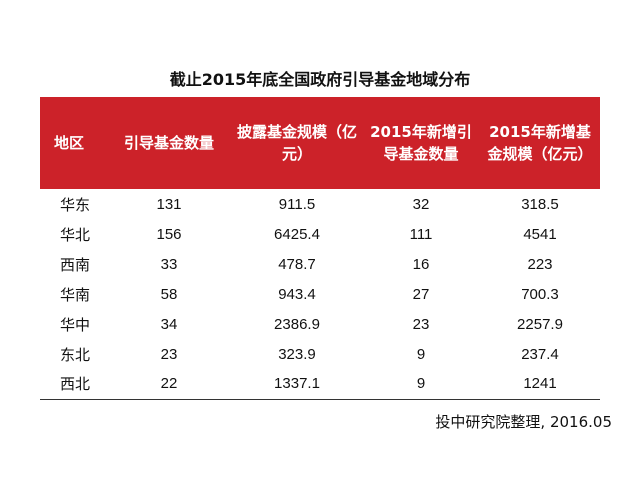 The width and height of the screenshot is (640, 492). What do you see at coordinates (297, 384) in the screenshot?
I see `cell-disclosed-size: 1337.1` at bounding box center [297, 384].